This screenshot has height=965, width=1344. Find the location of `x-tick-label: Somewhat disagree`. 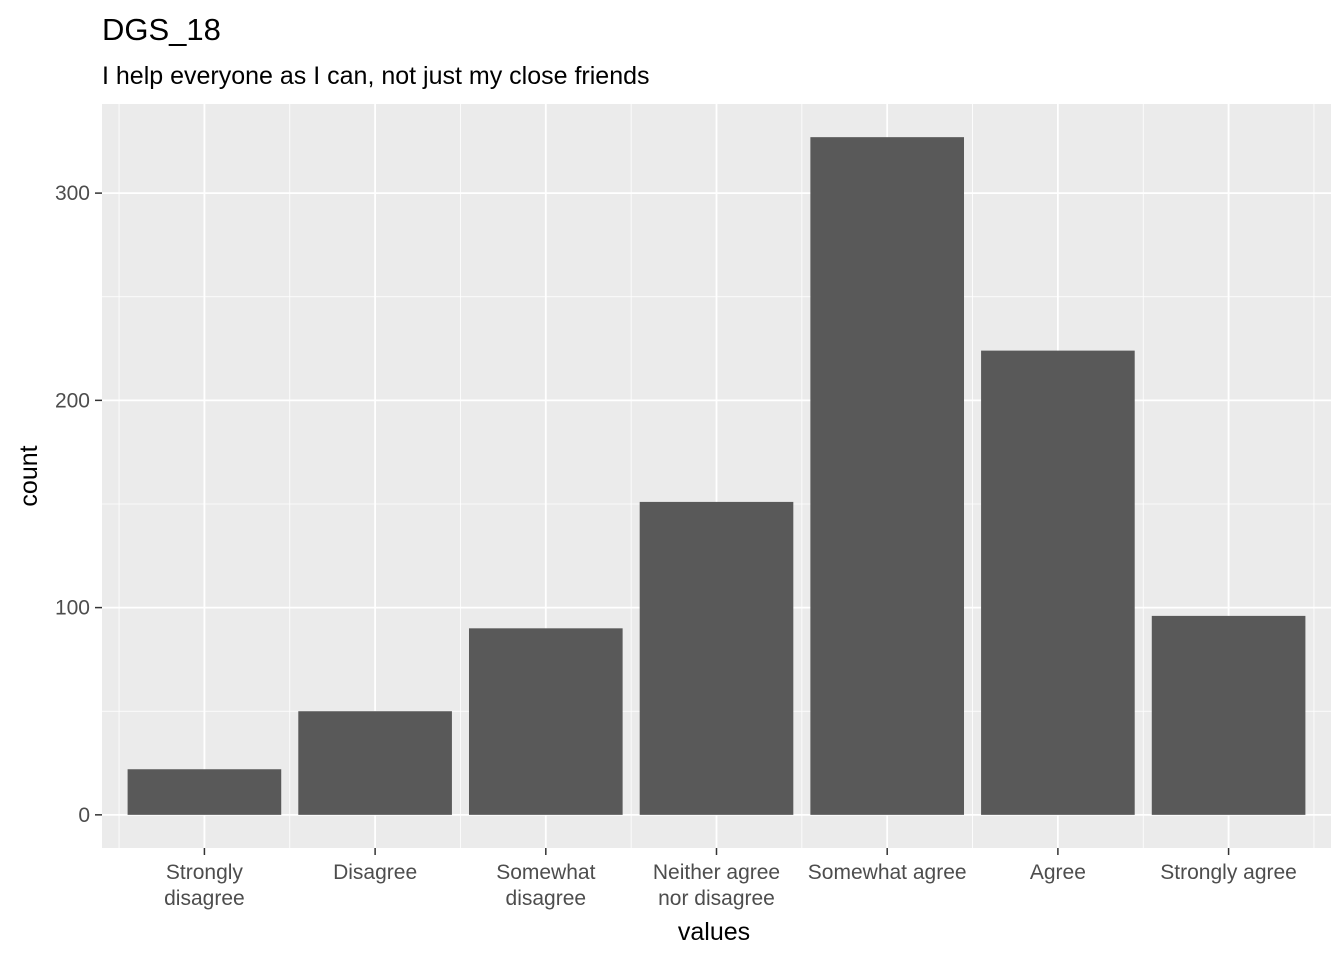

x-tick-label: Somewhat disagree is located at coordinates (545, 885).